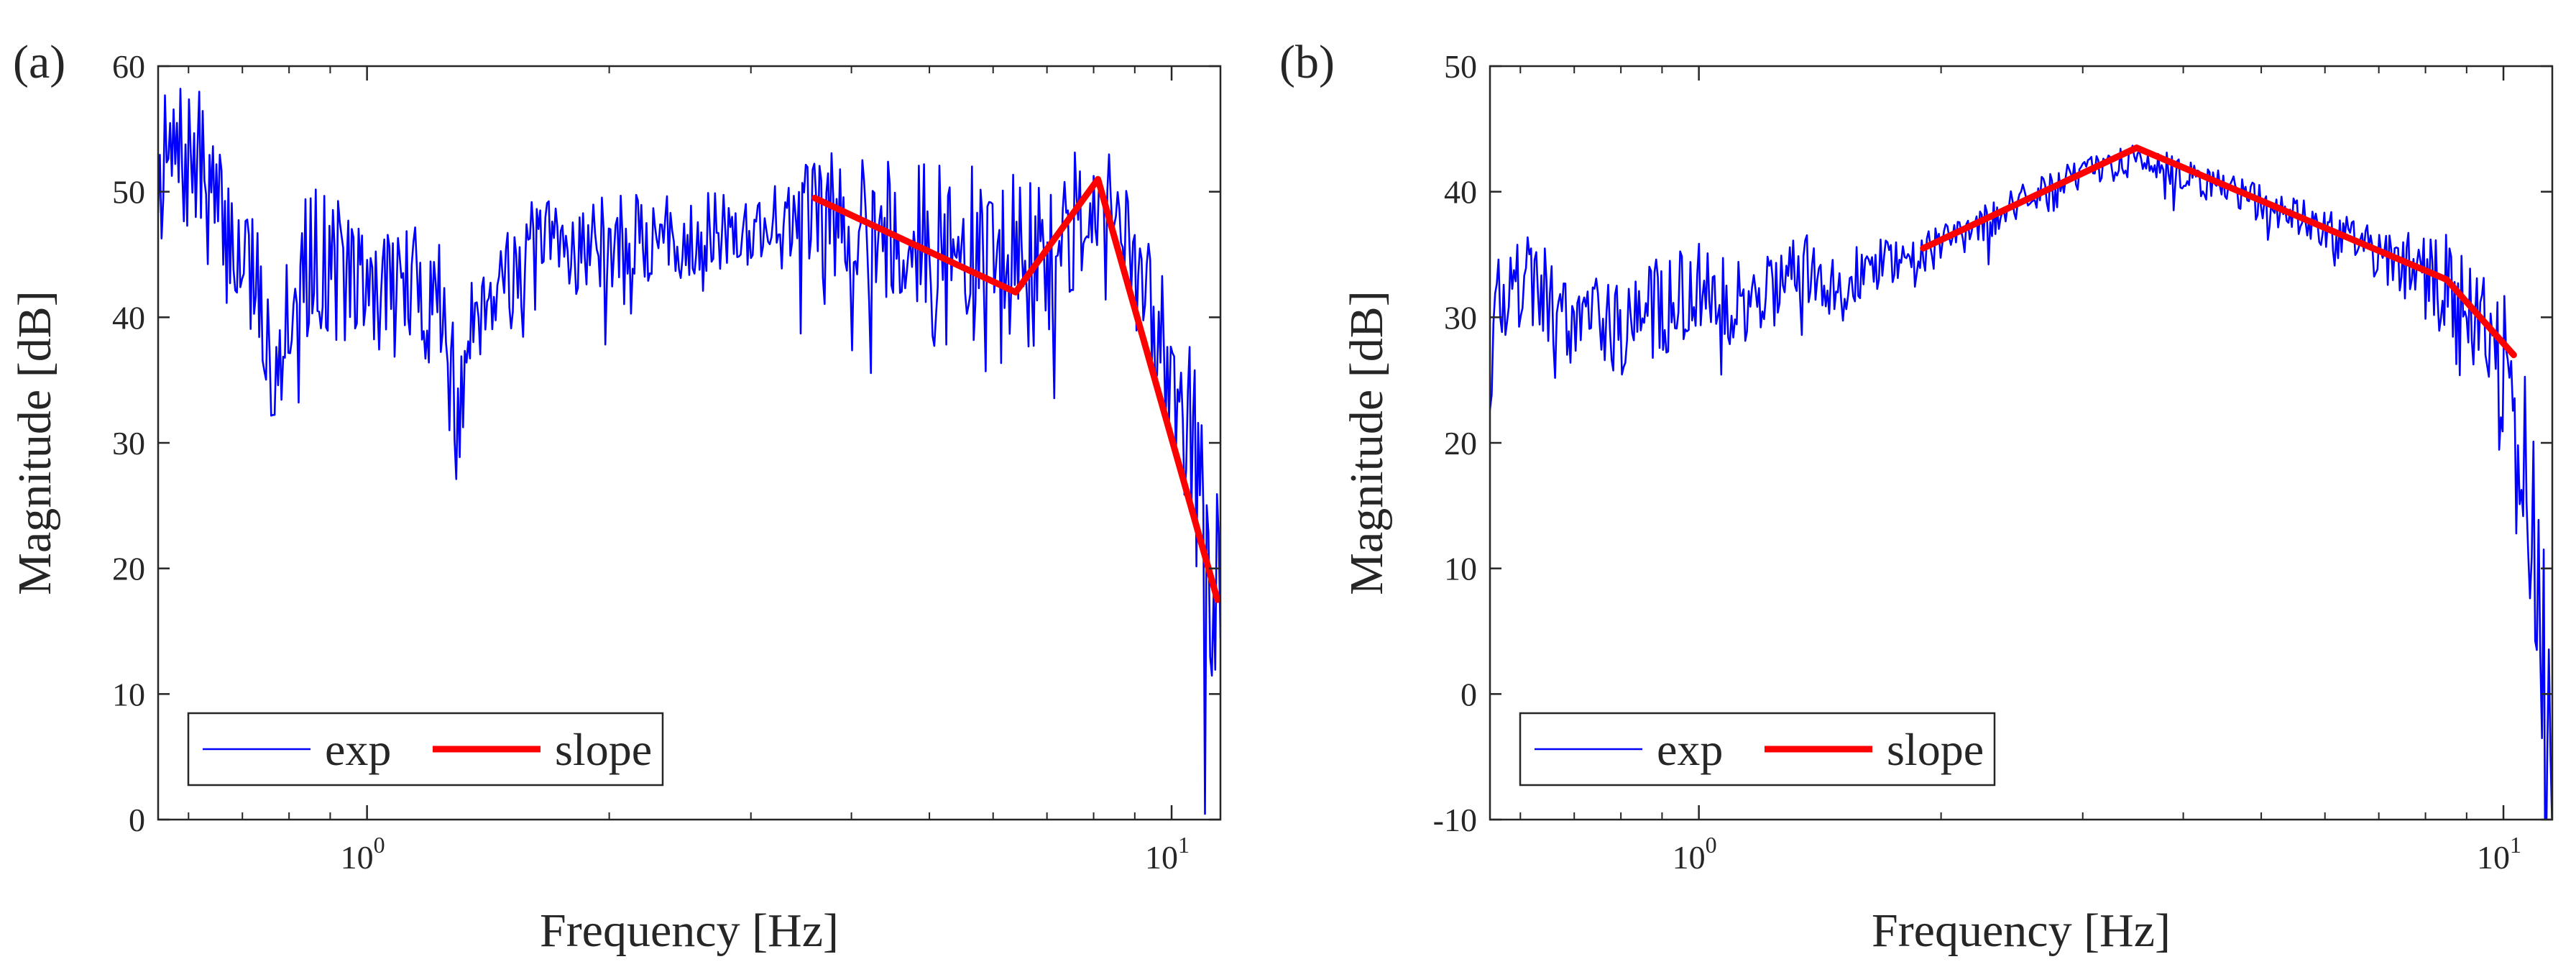 The image size is (2576, 972). I want to click on panel-label: (a), so click(39, 62).